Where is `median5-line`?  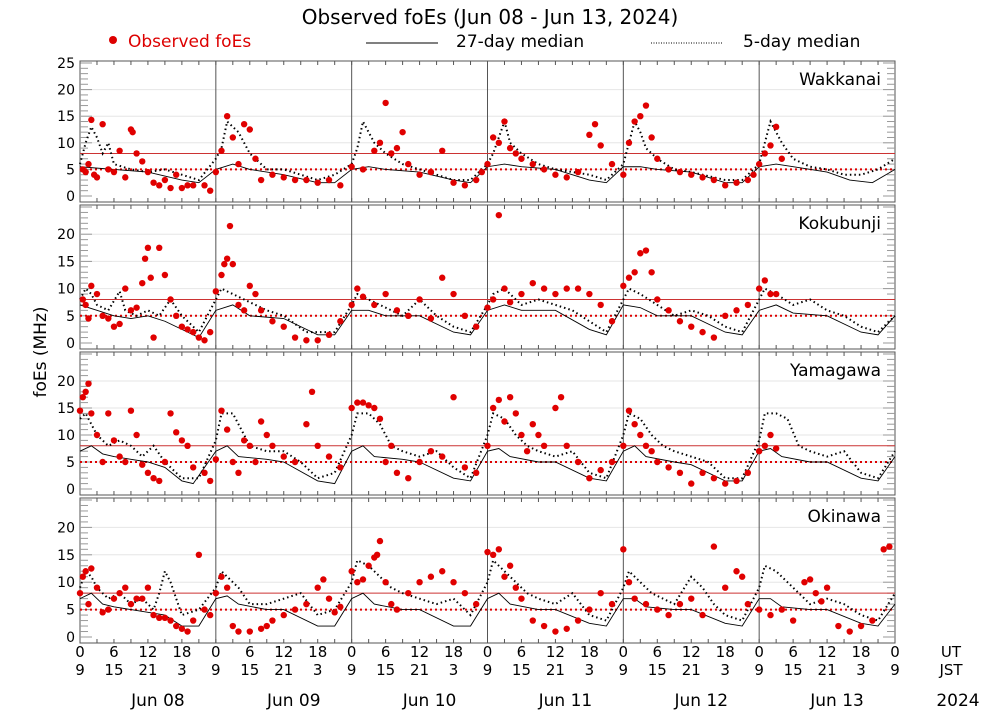 median5-line is located at coordinates (487, 310).